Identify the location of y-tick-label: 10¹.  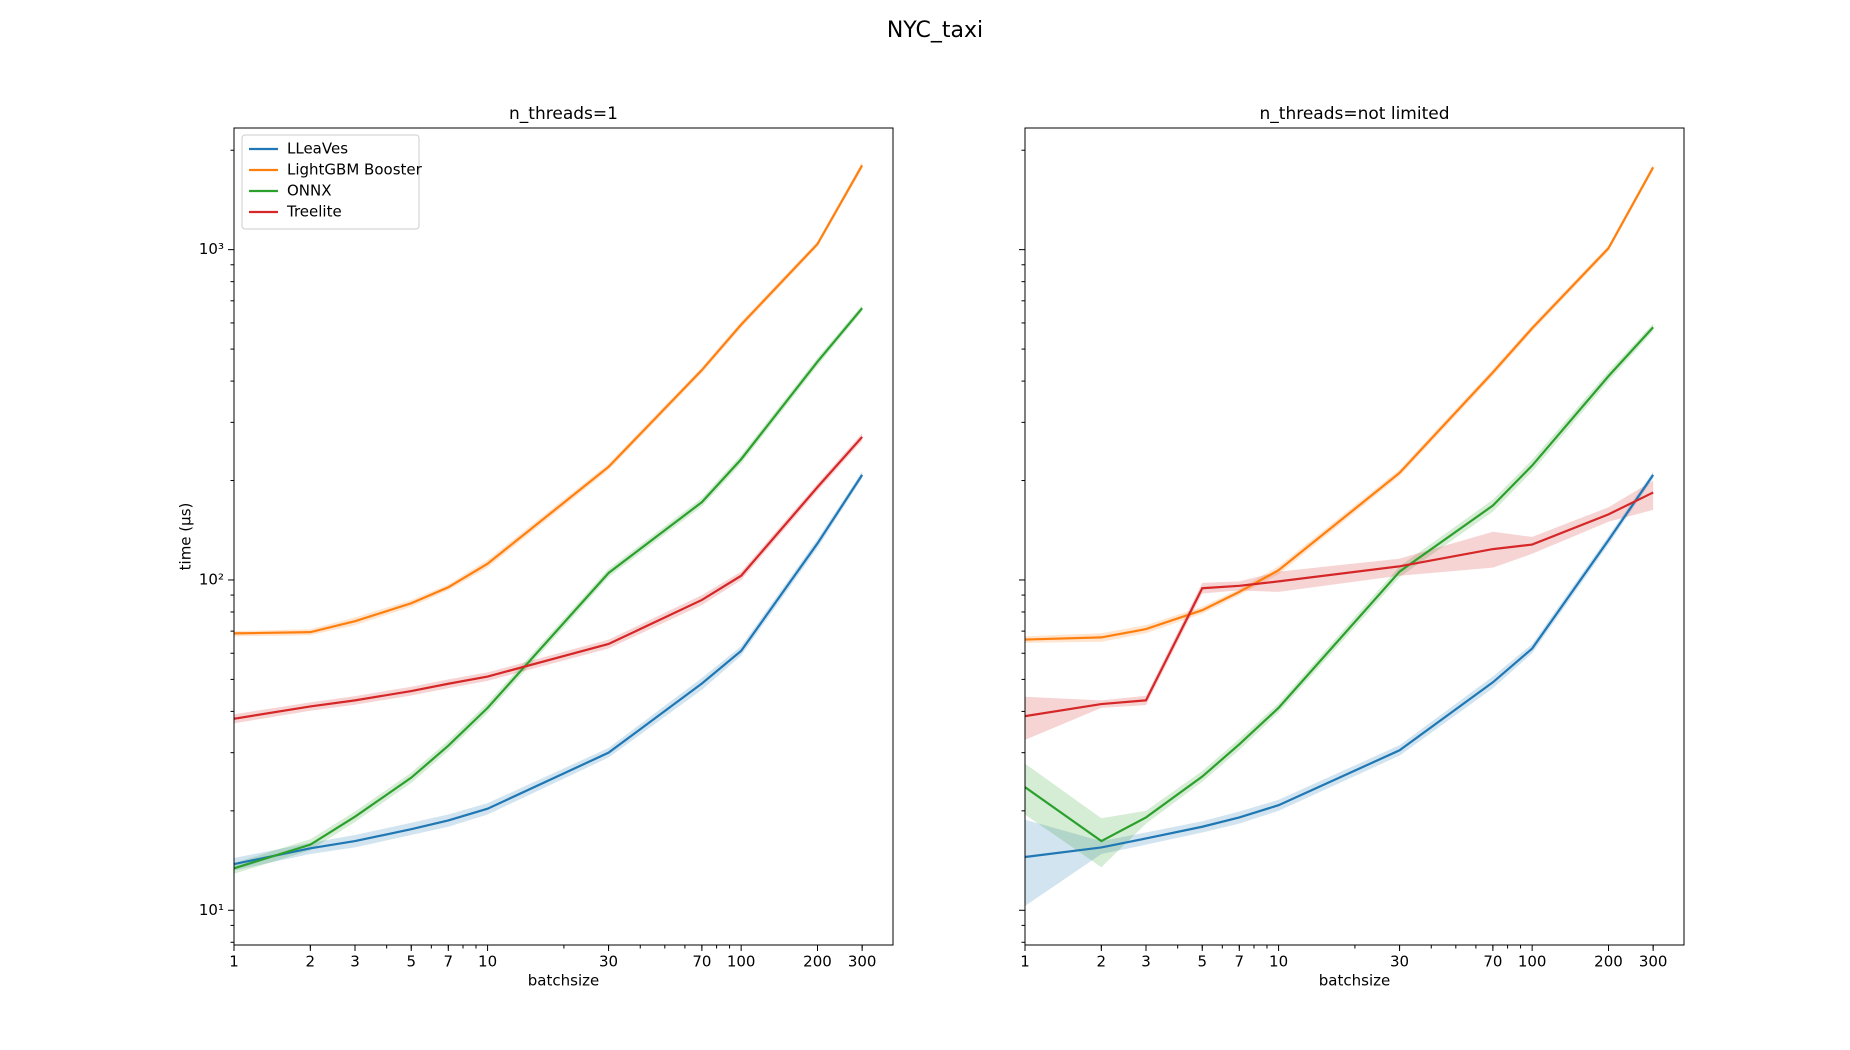
(211, 910).